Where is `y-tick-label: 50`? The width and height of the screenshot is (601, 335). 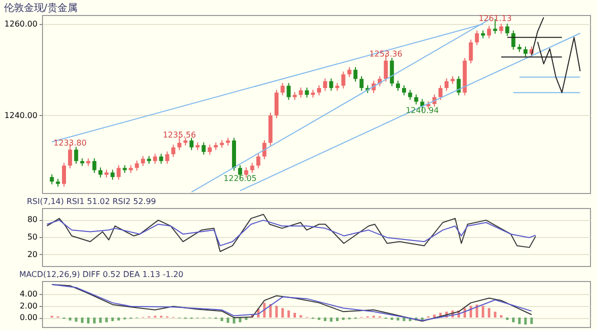 y-tick-label: 50 is located at coordinates (32, 237).